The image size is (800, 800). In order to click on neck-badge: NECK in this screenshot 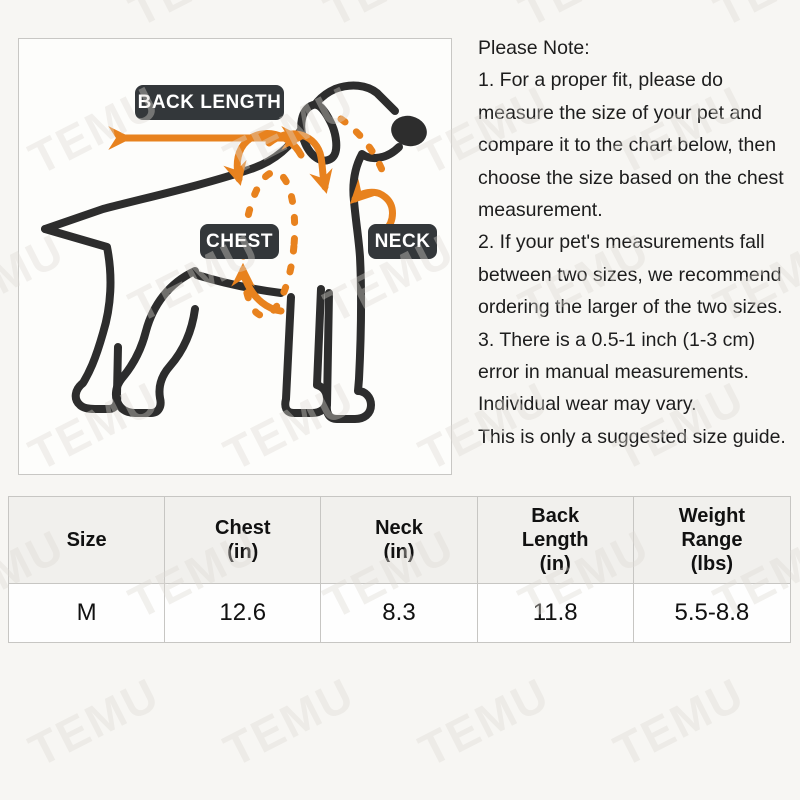, I will do `click(402, 241)`.